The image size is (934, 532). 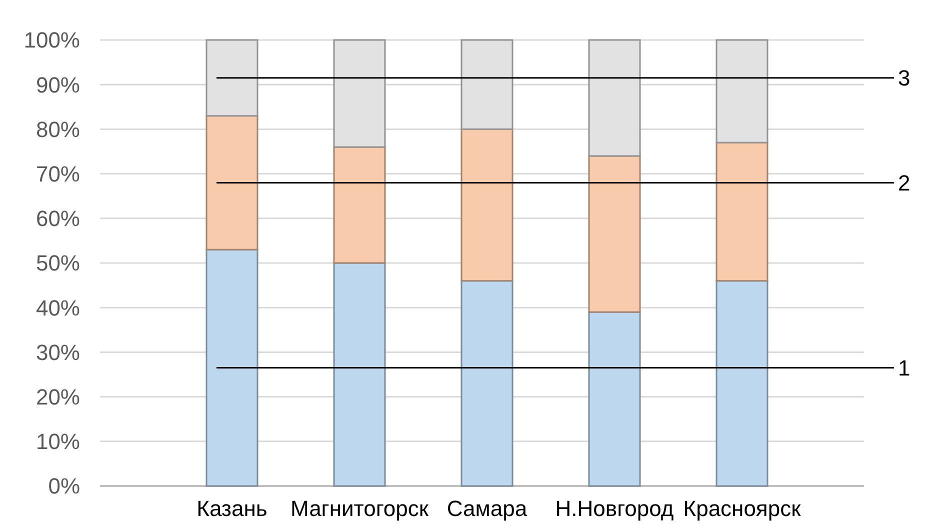 What do you see at coordinates (904, 78) in the screenshot?
I see `text: 3` at bounding box center [904, 78].